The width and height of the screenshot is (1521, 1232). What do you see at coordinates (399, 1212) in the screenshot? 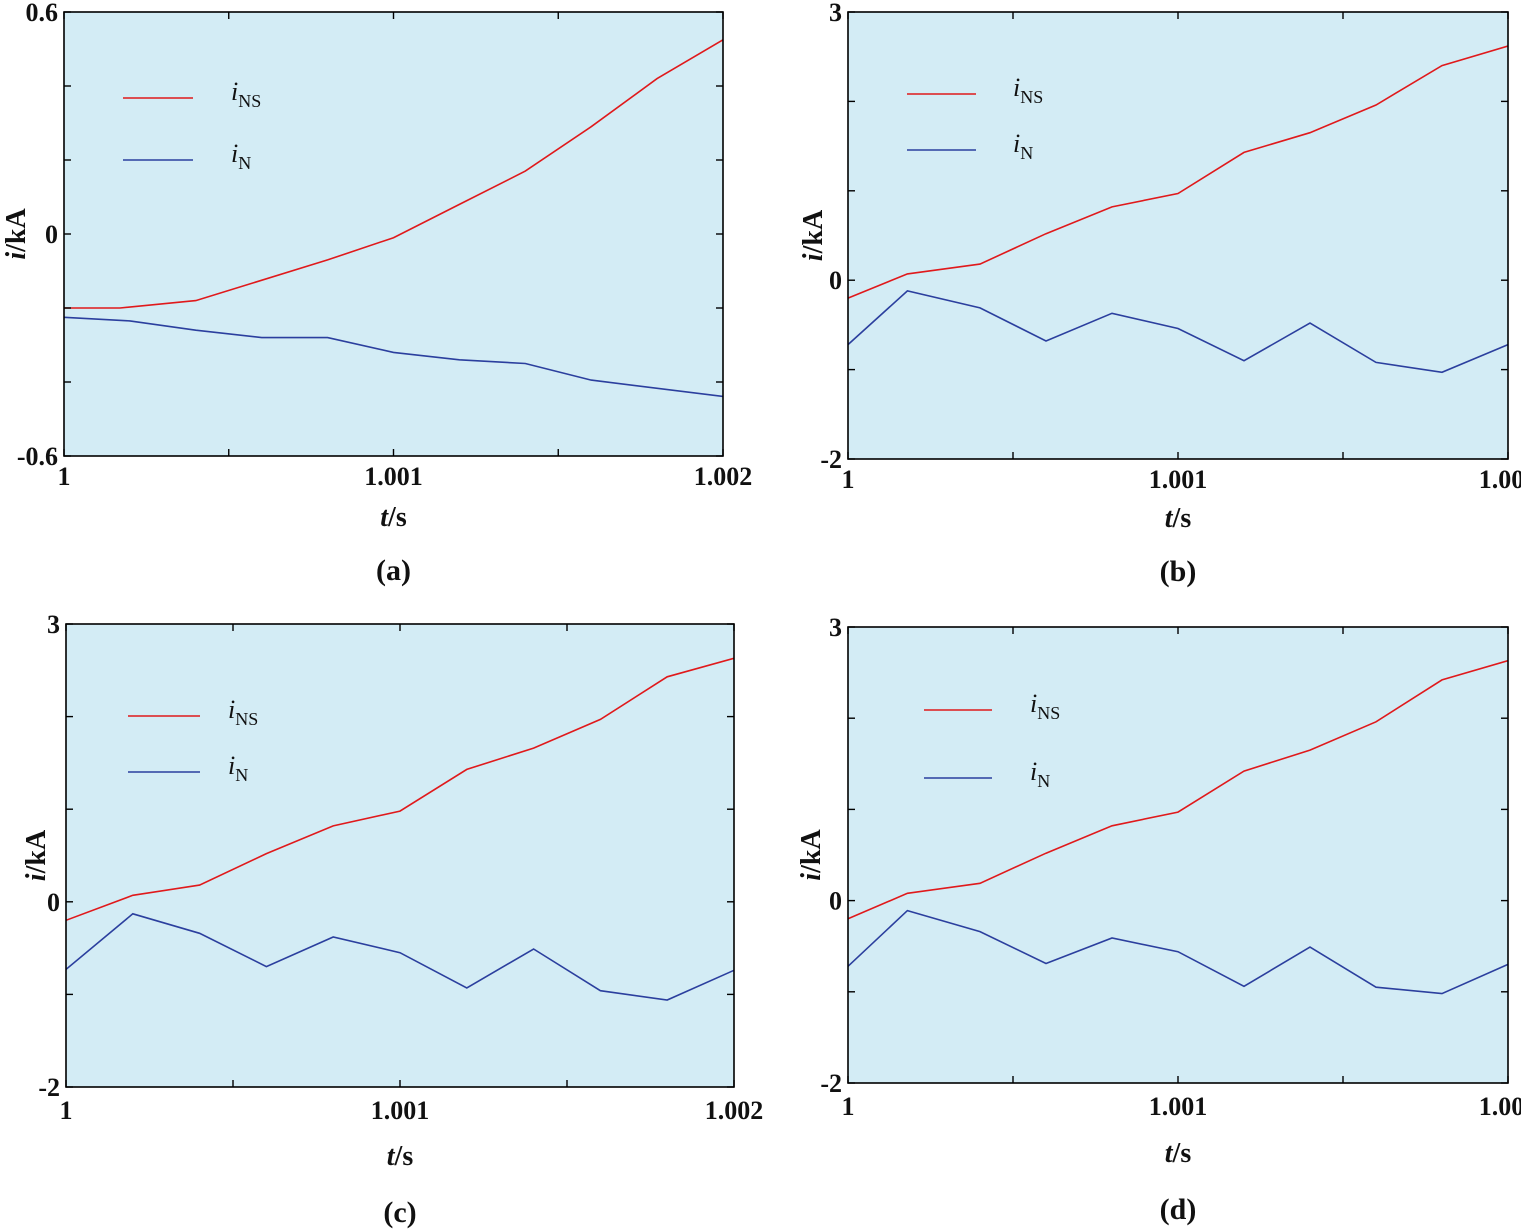
I see `panel-label: (c)` at bounding box center [399, 1212].